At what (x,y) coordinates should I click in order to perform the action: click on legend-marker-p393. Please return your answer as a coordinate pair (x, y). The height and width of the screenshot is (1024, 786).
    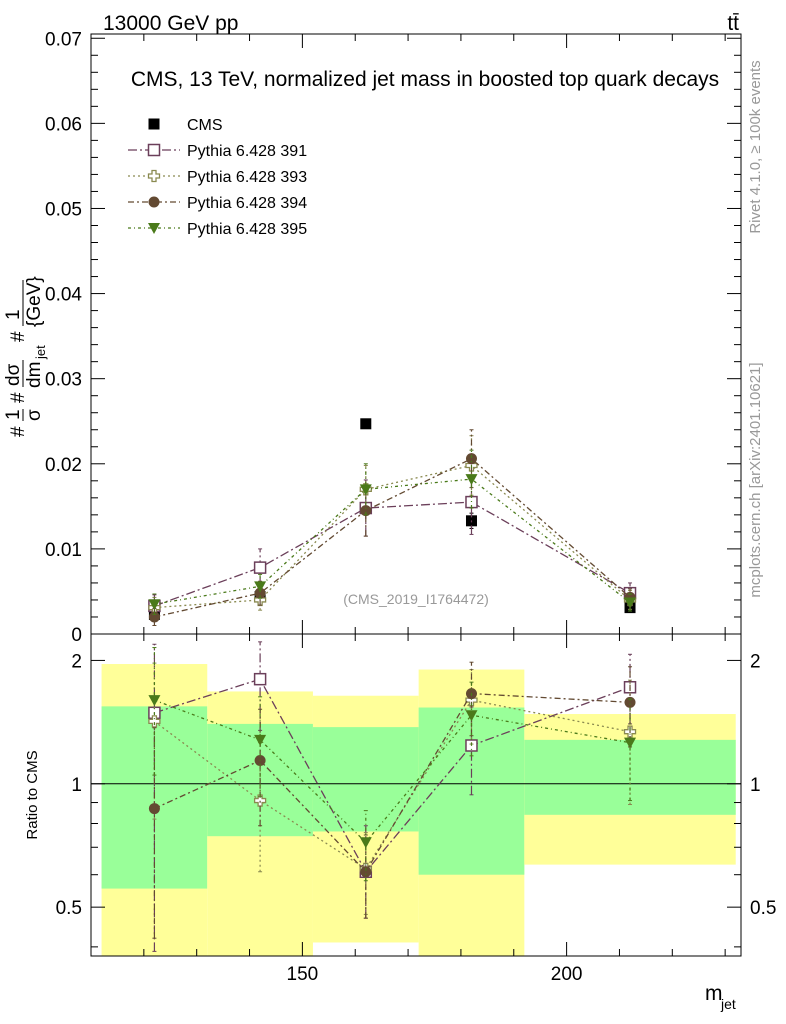
    Looking at the image, I should click on (154, 176).